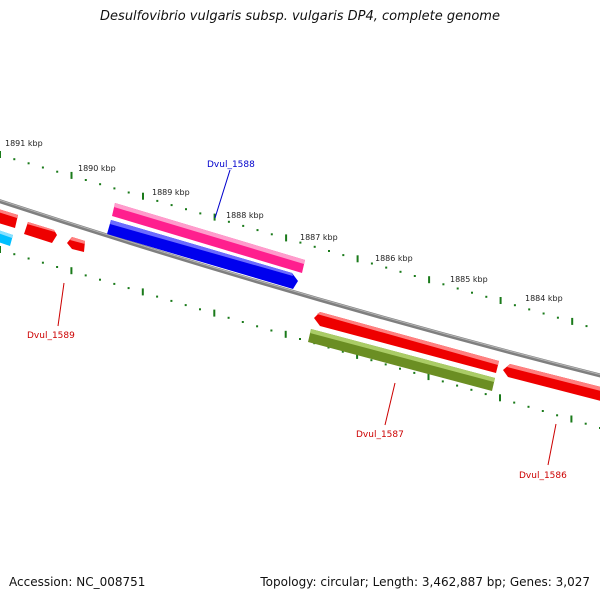 The image size is (600, 600). I want to click on gene-dvul-1588-pink, so click(208, 238).